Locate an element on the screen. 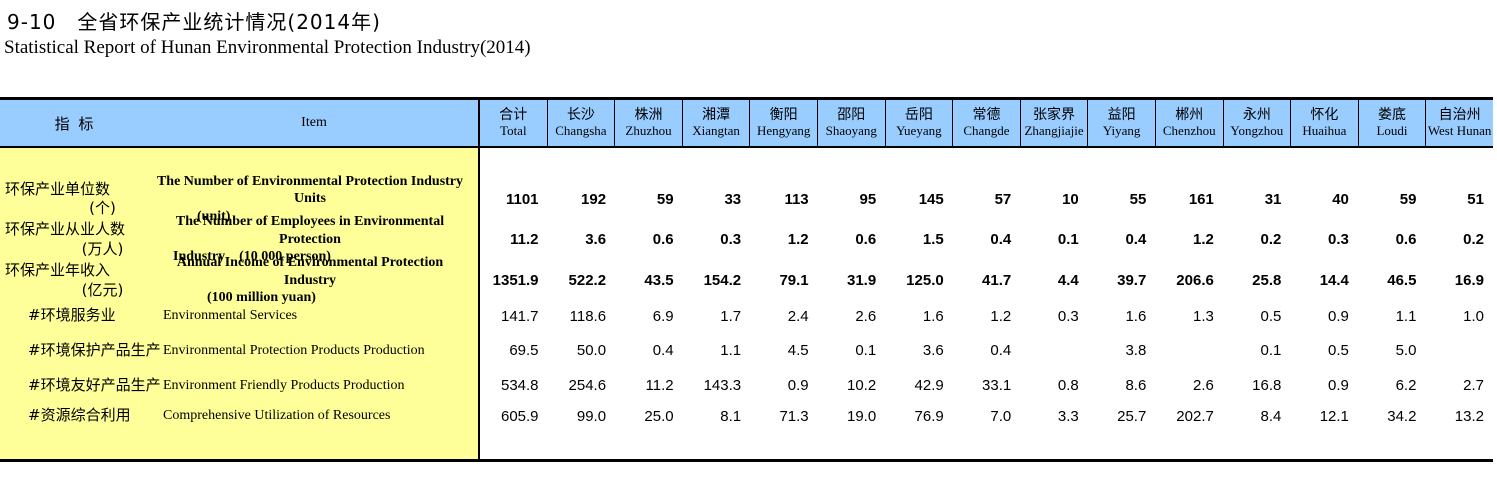  page-title-cn: 9-10 全省环保产业统计情况(2014年) is located at coordinates (194, 22).